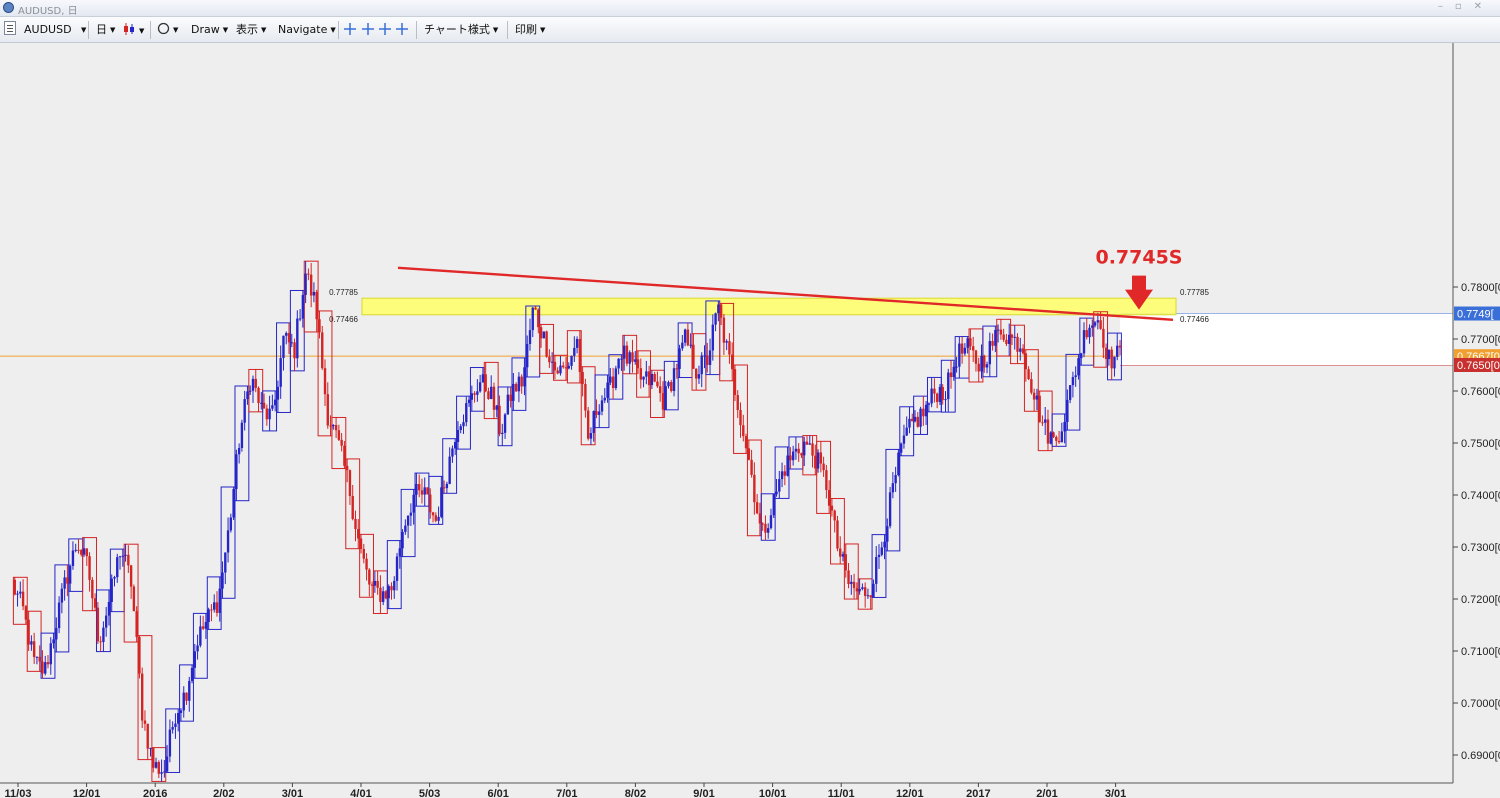  I want to click on crosshair-icon, so click(368, 29).